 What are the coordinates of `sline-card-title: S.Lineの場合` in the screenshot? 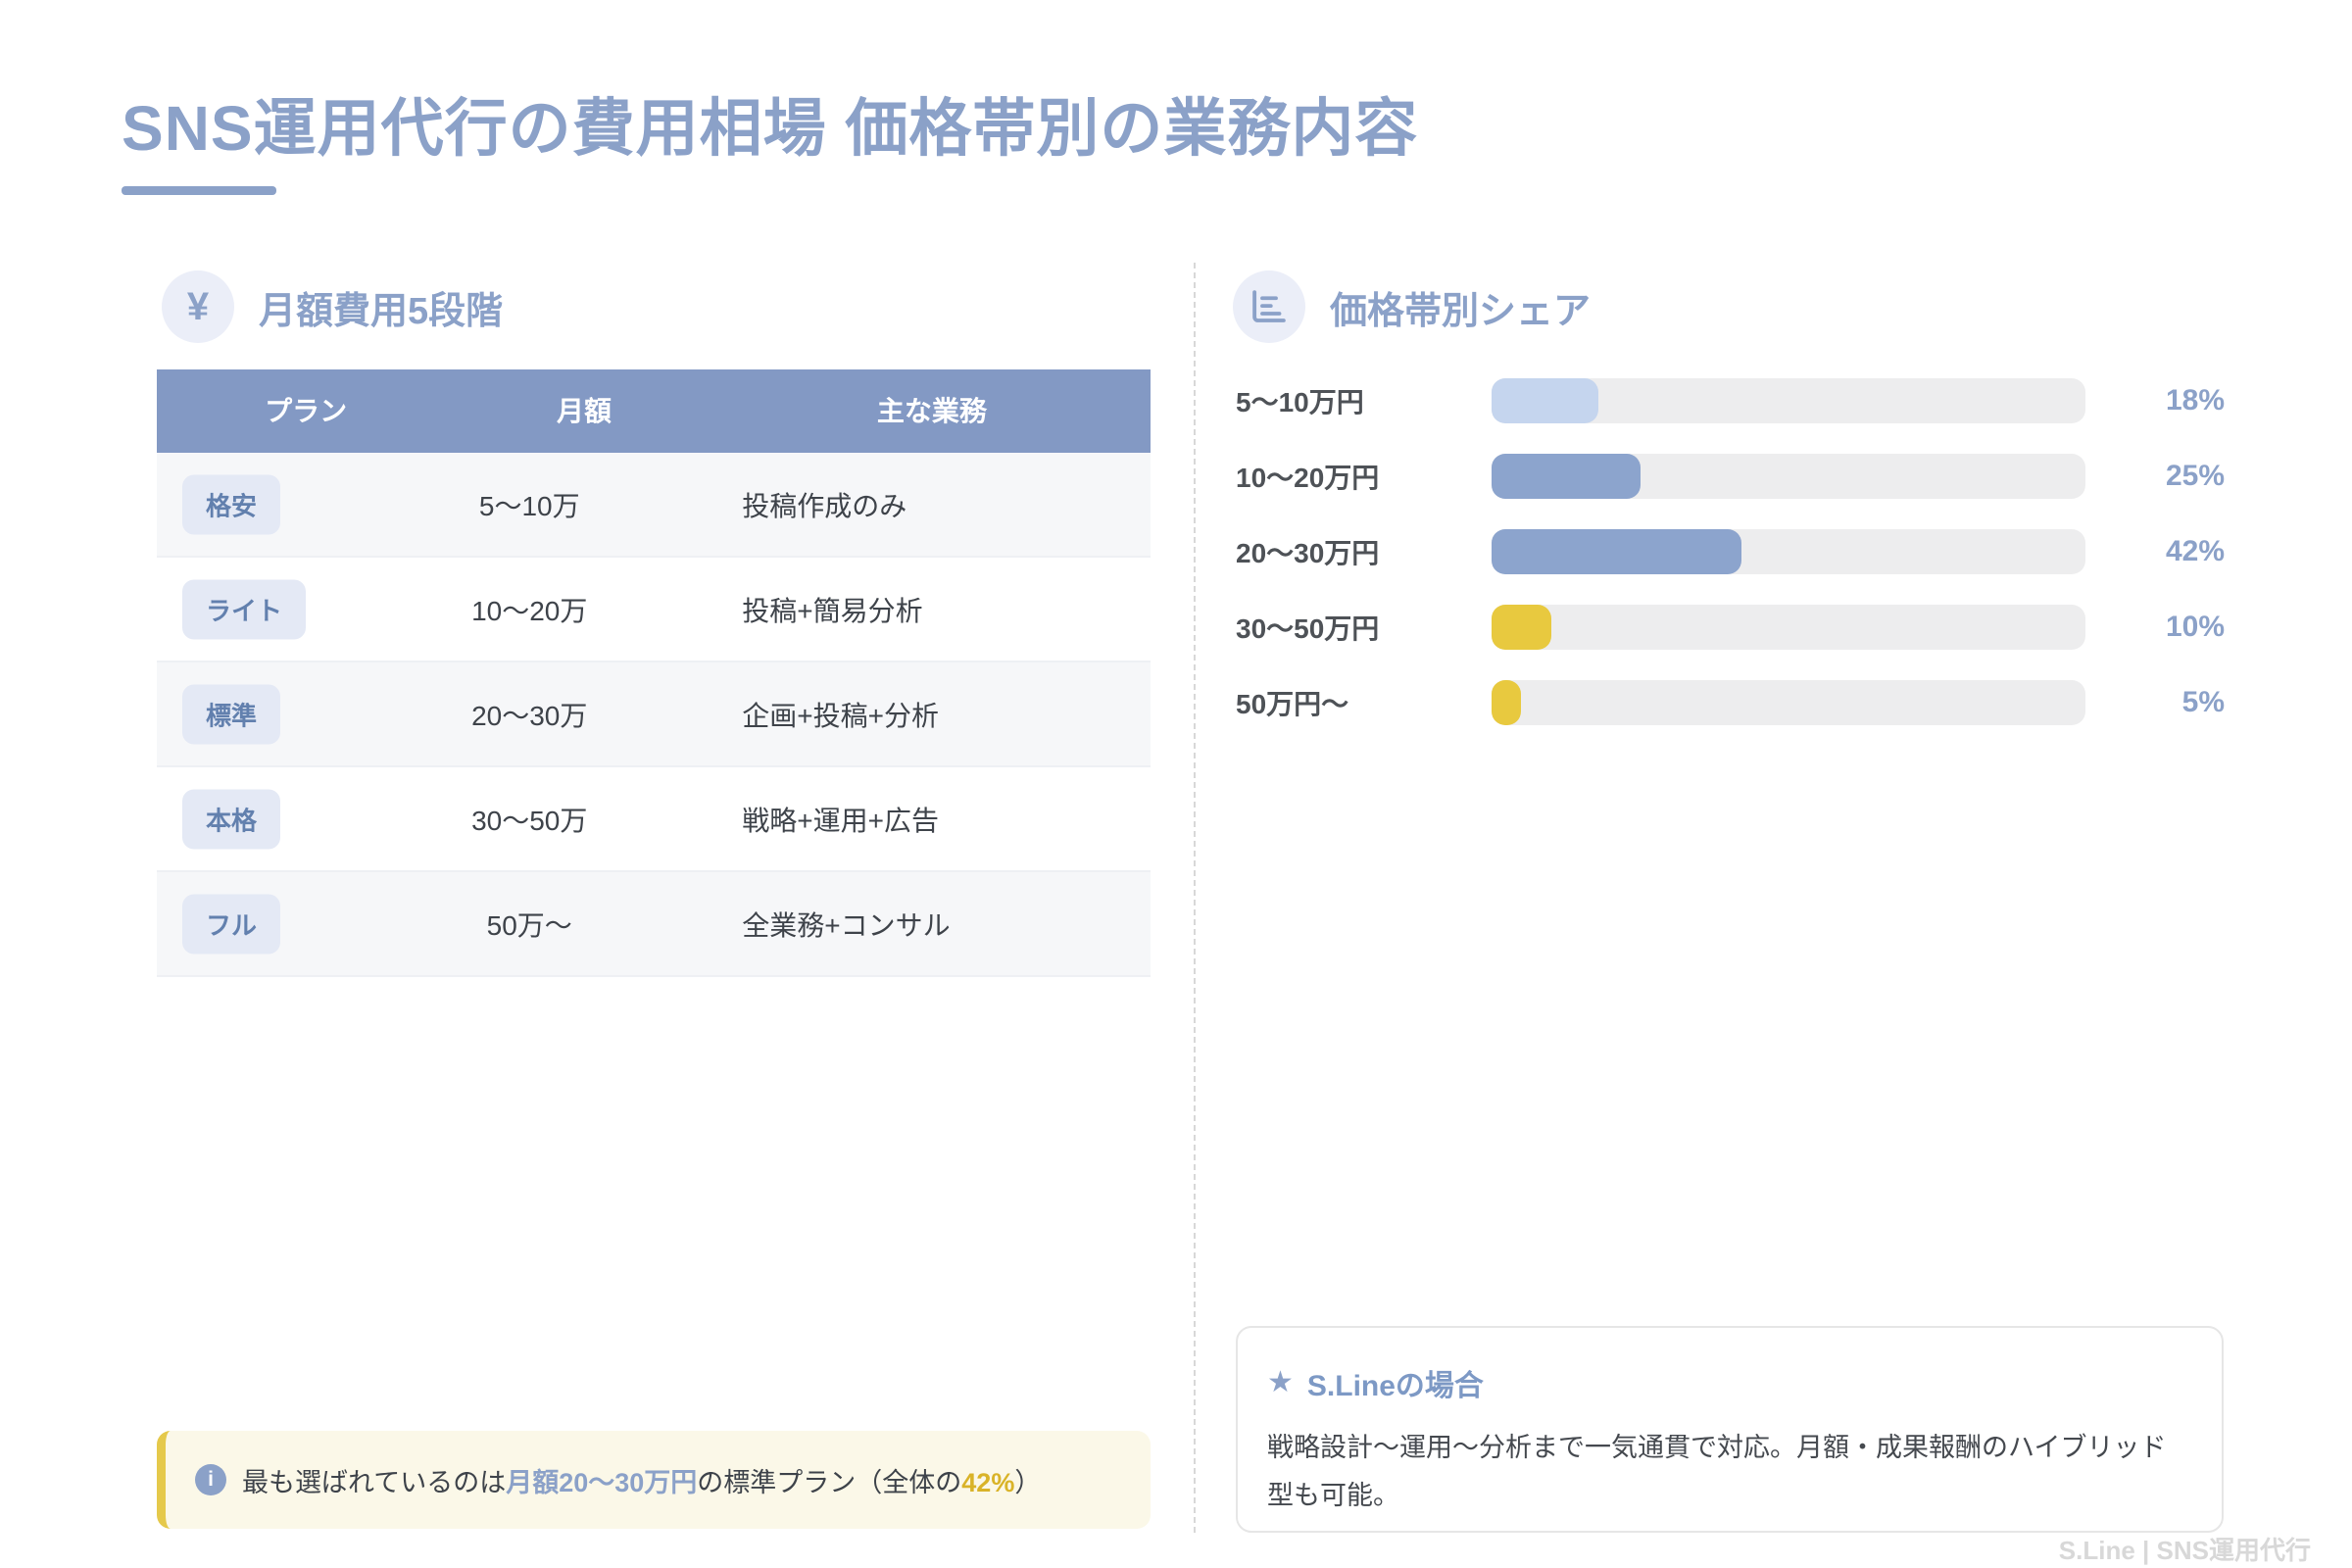 It's located at (1395, 1386).